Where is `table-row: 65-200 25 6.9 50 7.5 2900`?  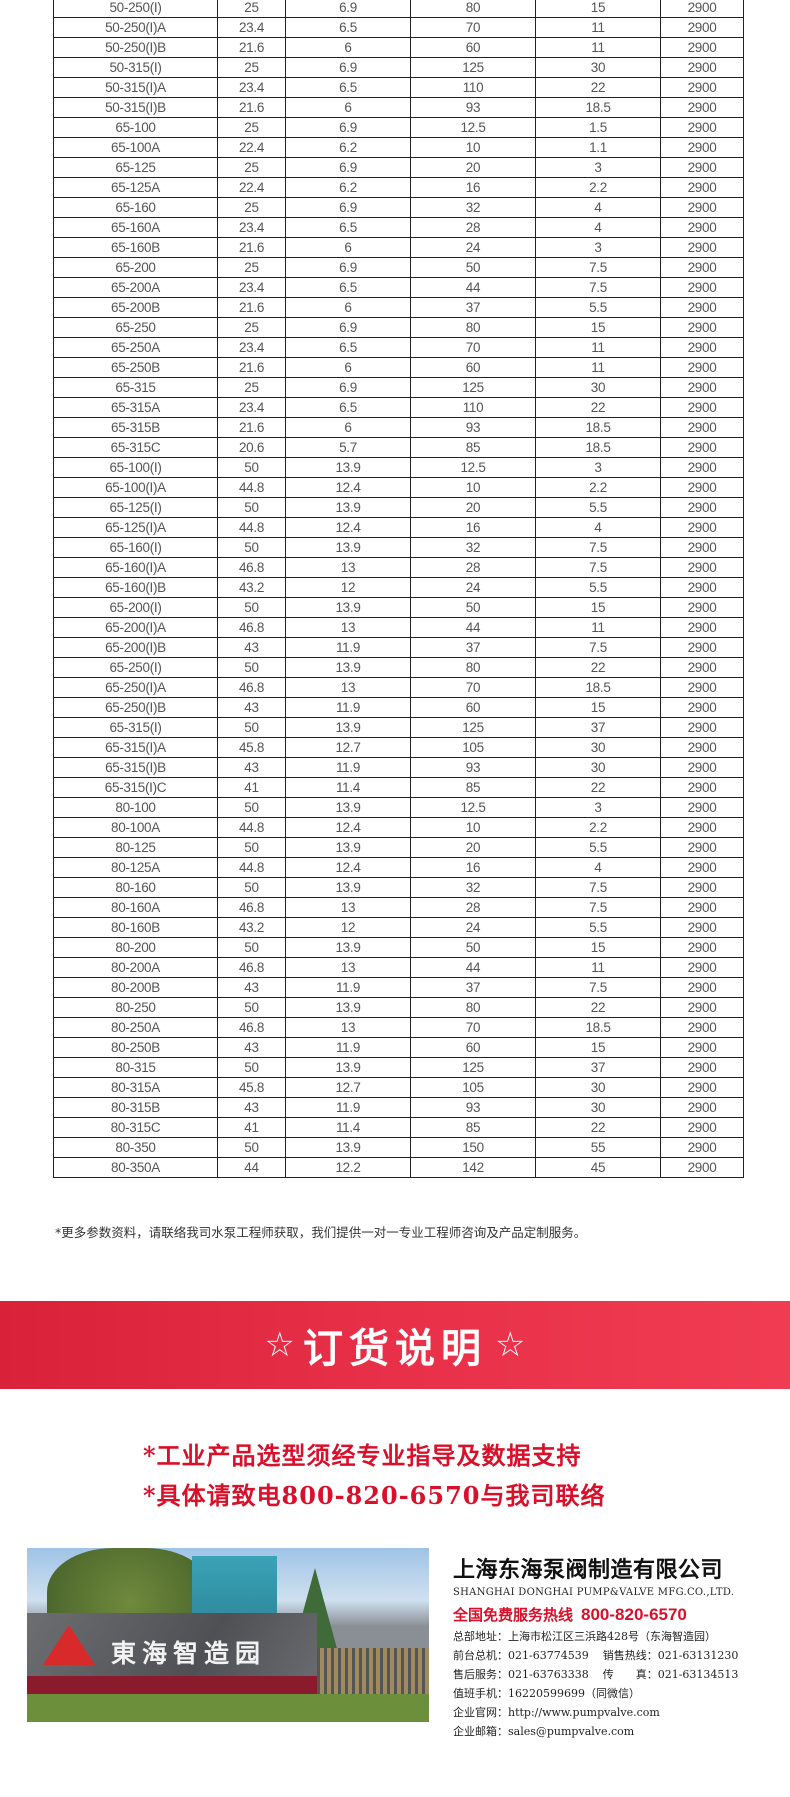 table-row: 65-200 25 6.9 50 7.5 2900 is located at coordinates (398, 267).